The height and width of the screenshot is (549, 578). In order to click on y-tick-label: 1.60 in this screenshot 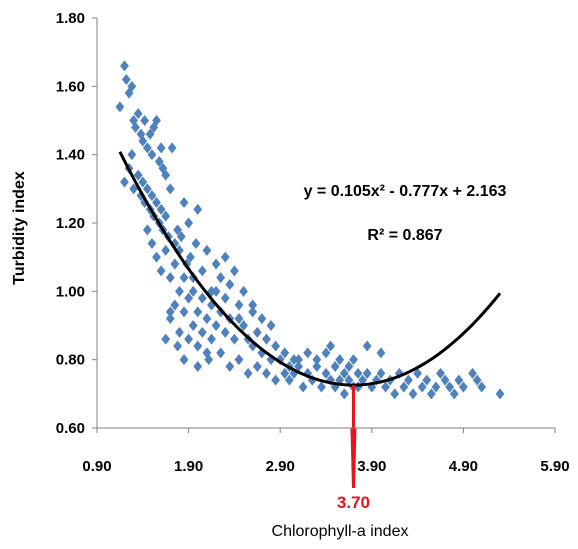, I will do `click(70, 86)`.